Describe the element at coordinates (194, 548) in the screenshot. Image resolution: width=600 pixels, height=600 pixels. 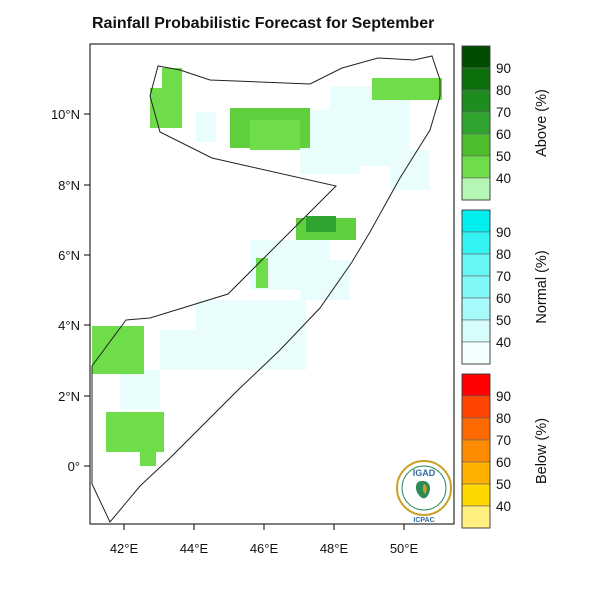
I see `x-tick-label: 44°E` at that location.